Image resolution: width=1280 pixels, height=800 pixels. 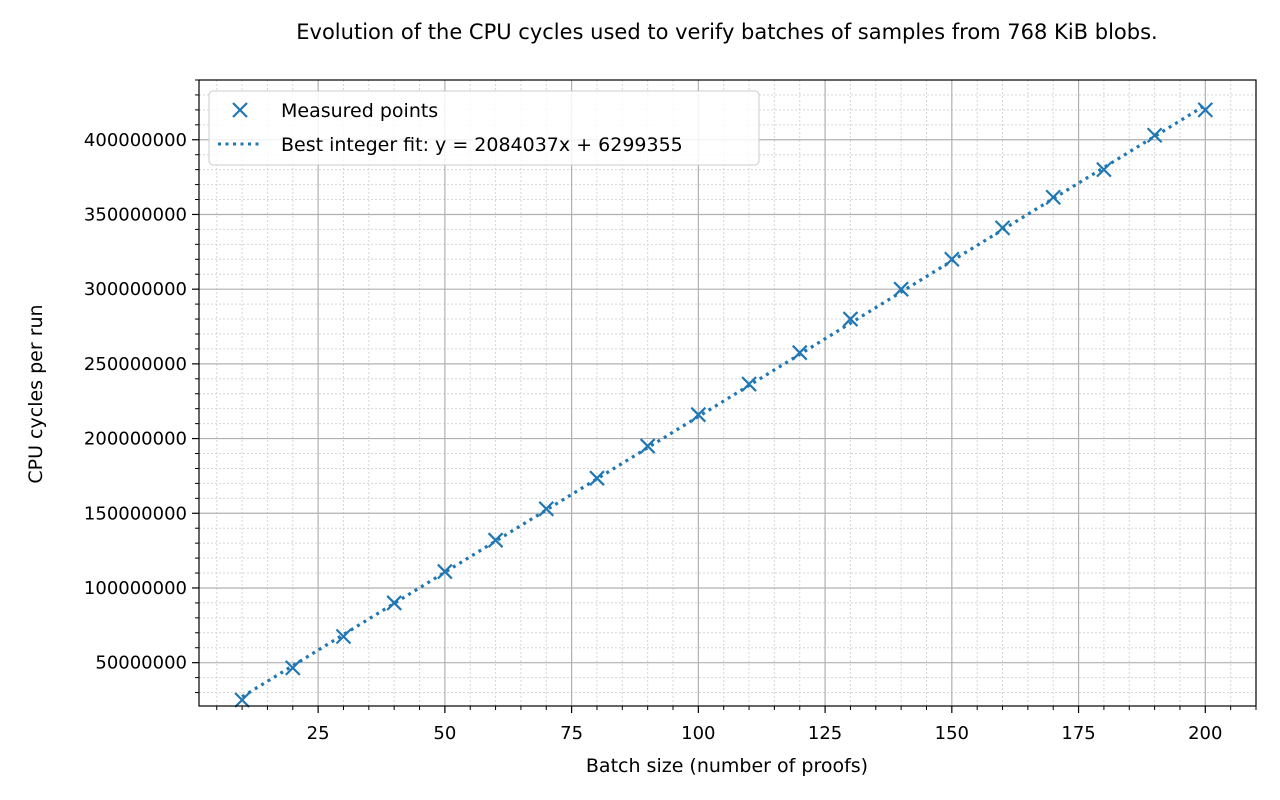 I want to click on x-tick-label: 175, so click(x=1078, y=733).